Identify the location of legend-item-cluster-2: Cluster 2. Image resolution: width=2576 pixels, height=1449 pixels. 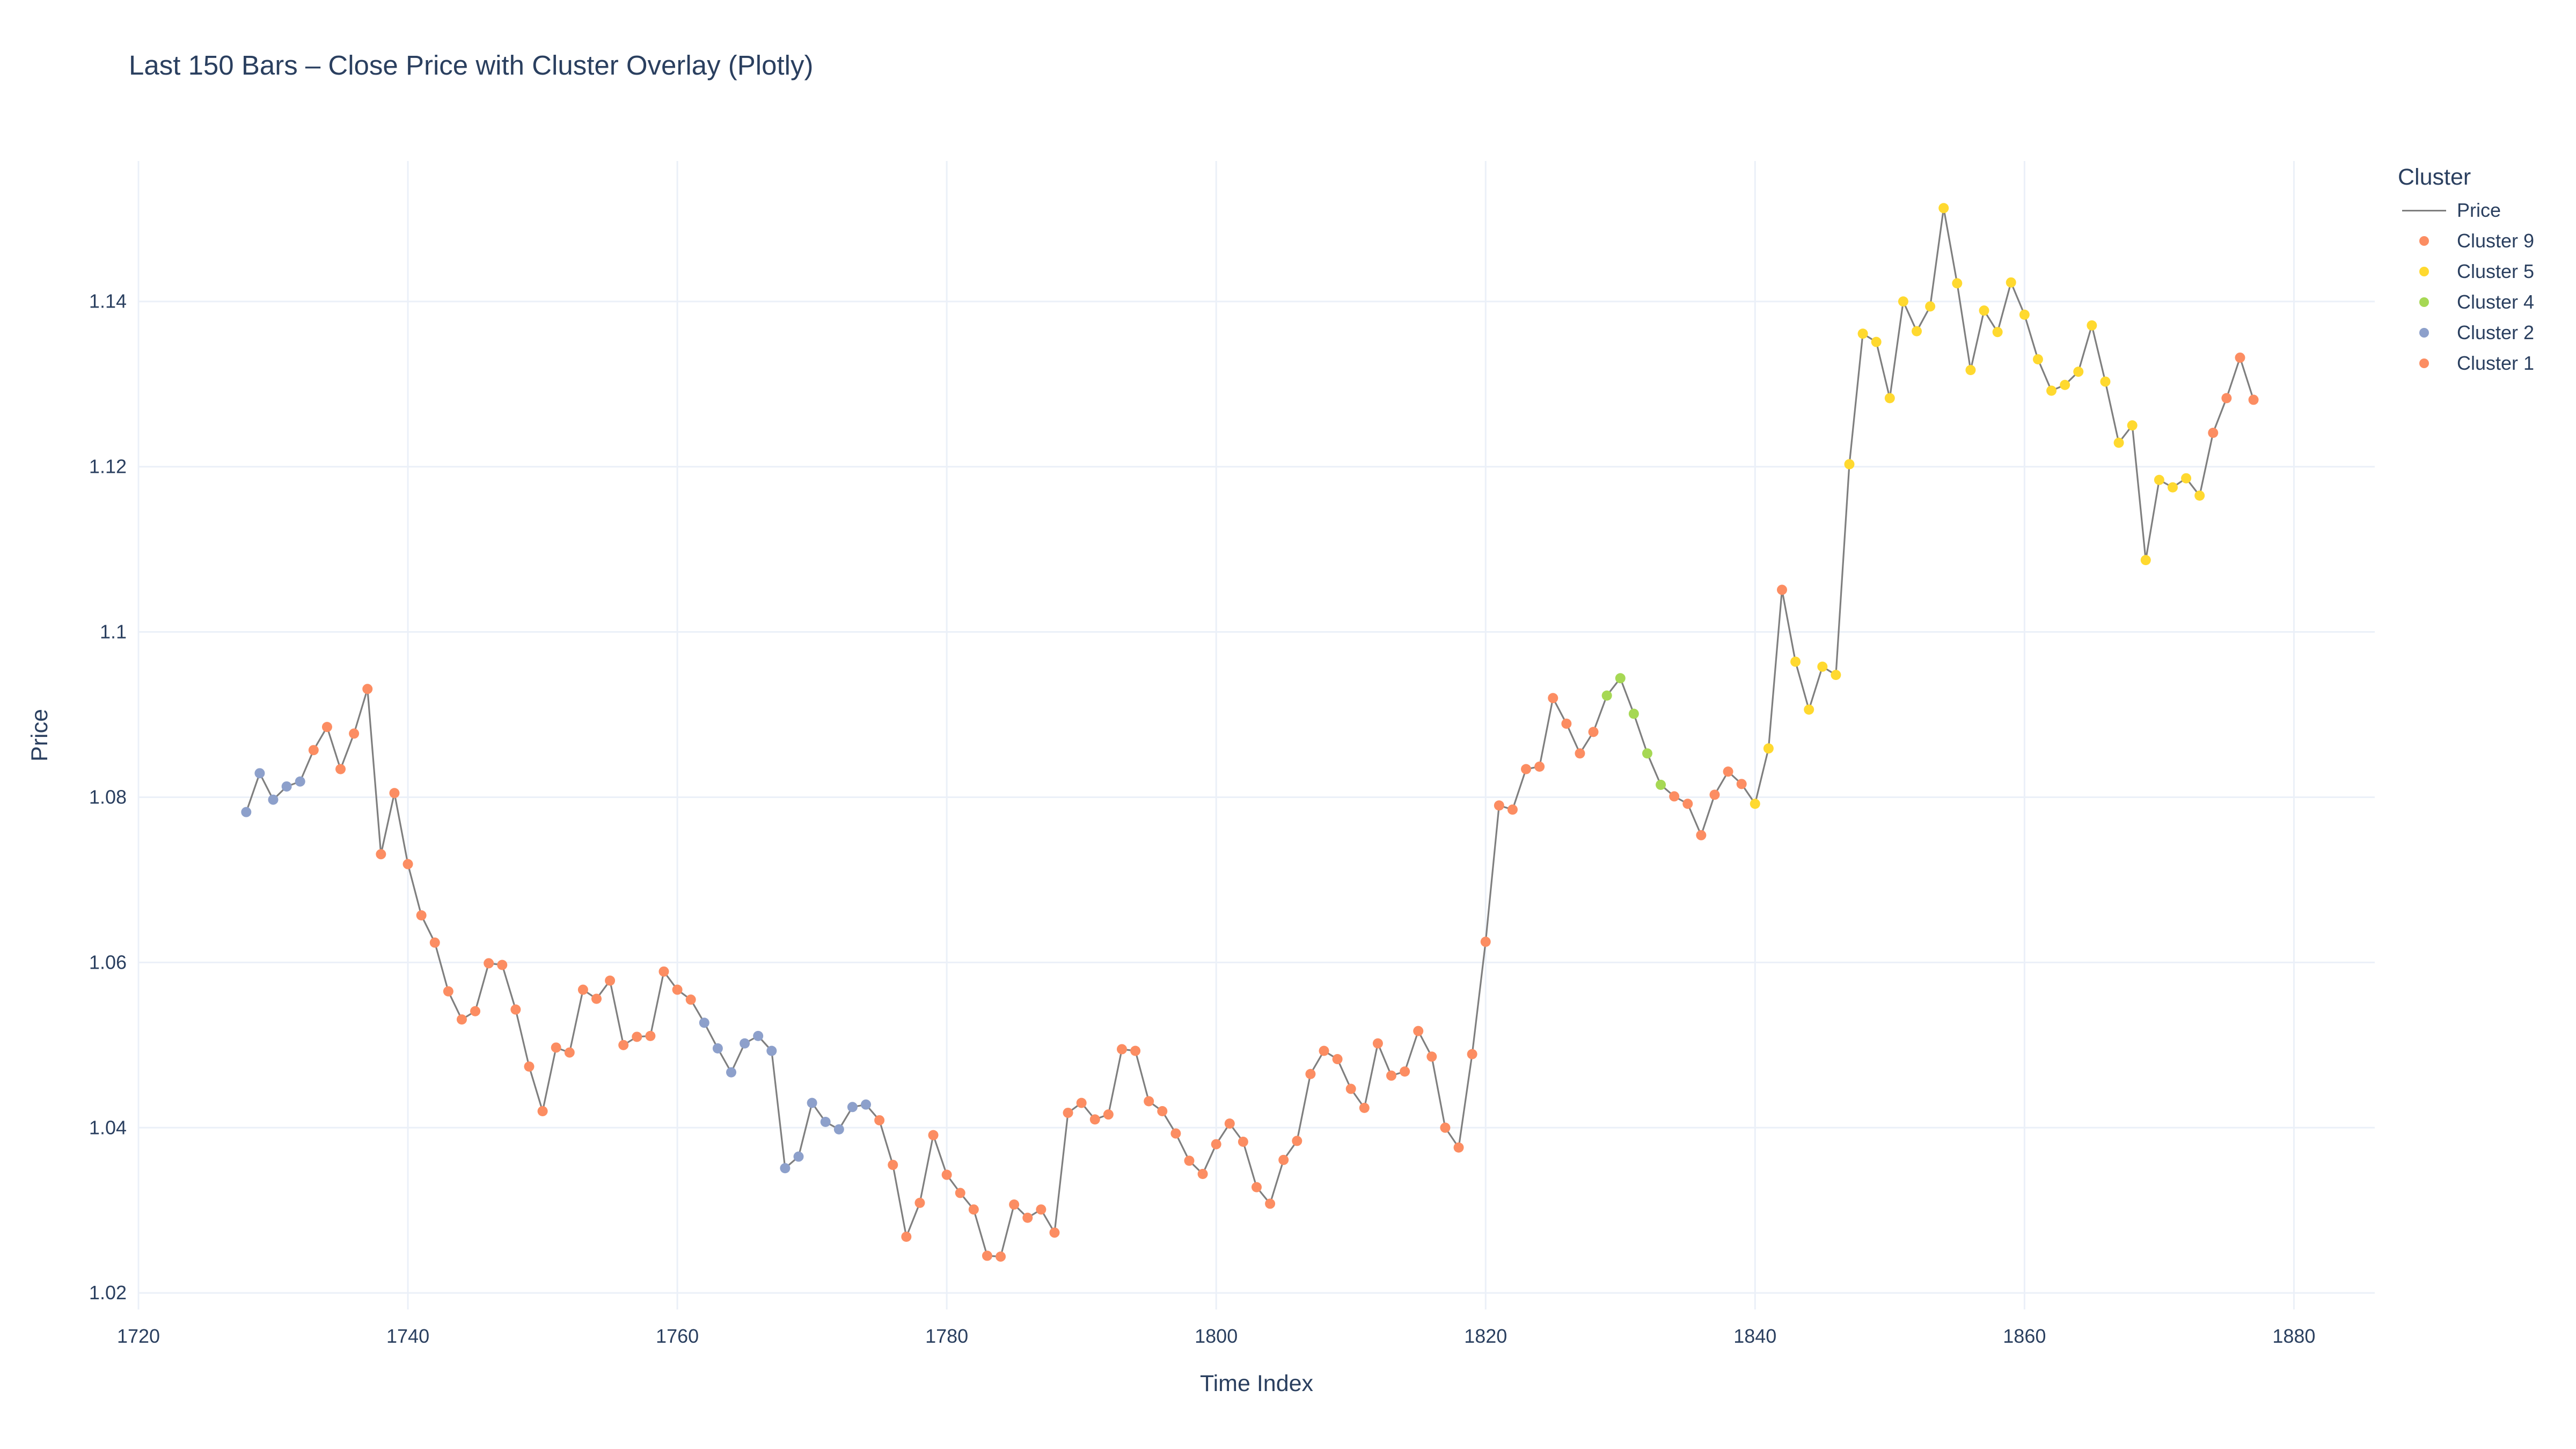
(2466, 332).